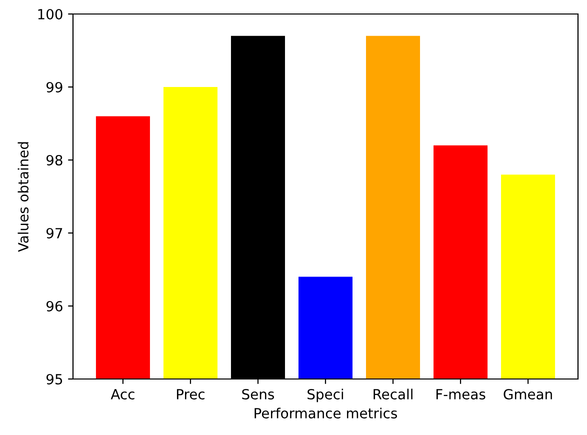  Describe the element at coordinates (326, 395) in the screenshot. I see `x-tick-label: Speci` at that location.